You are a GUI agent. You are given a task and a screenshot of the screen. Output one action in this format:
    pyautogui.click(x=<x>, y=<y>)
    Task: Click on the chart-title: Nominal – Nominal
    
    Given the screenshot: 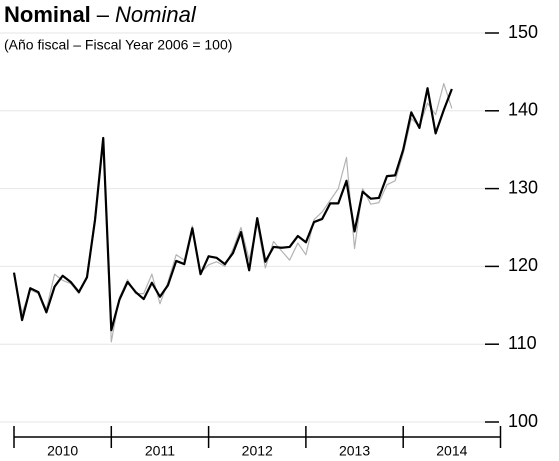 What is the action you would take?
    pyautogui.click(x=100, y=14)
    